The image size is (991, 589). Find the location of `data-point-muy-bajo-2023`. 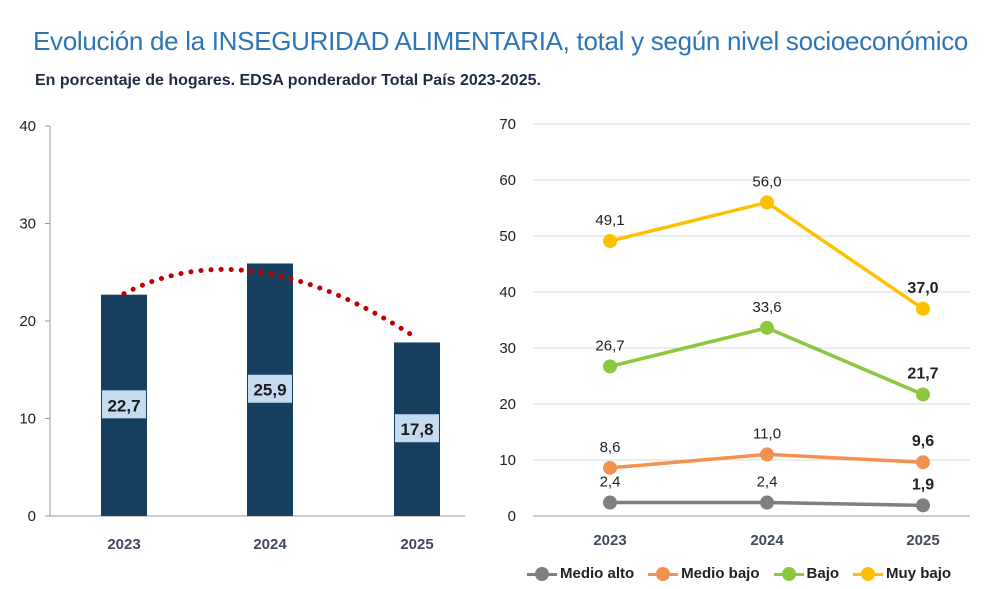

data-point-muy-bajo-2023 is located at coordinates (610, 241).